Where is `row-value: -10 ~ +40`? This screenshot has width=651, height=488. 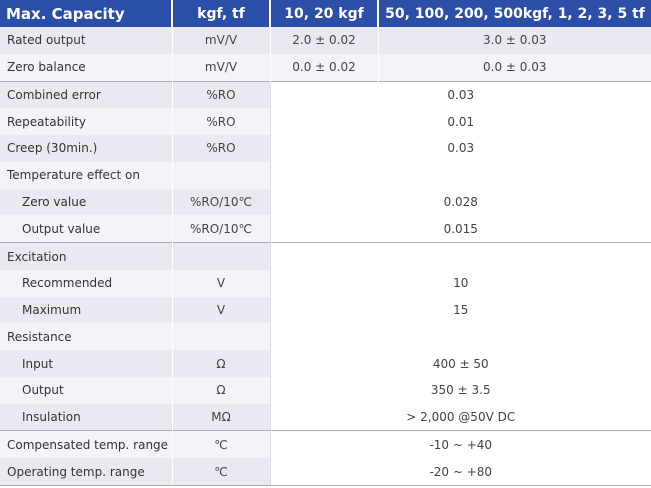
row-value: -10 ~ +40 is located at coordinates (460, 444).